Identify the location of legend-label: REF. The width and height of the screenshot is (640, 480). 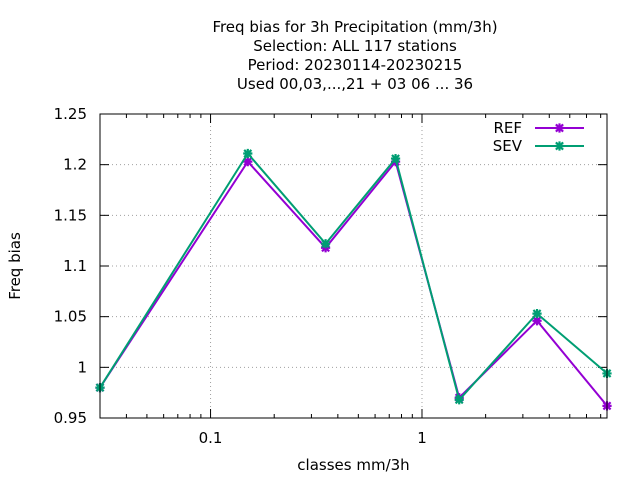
(507, 128).